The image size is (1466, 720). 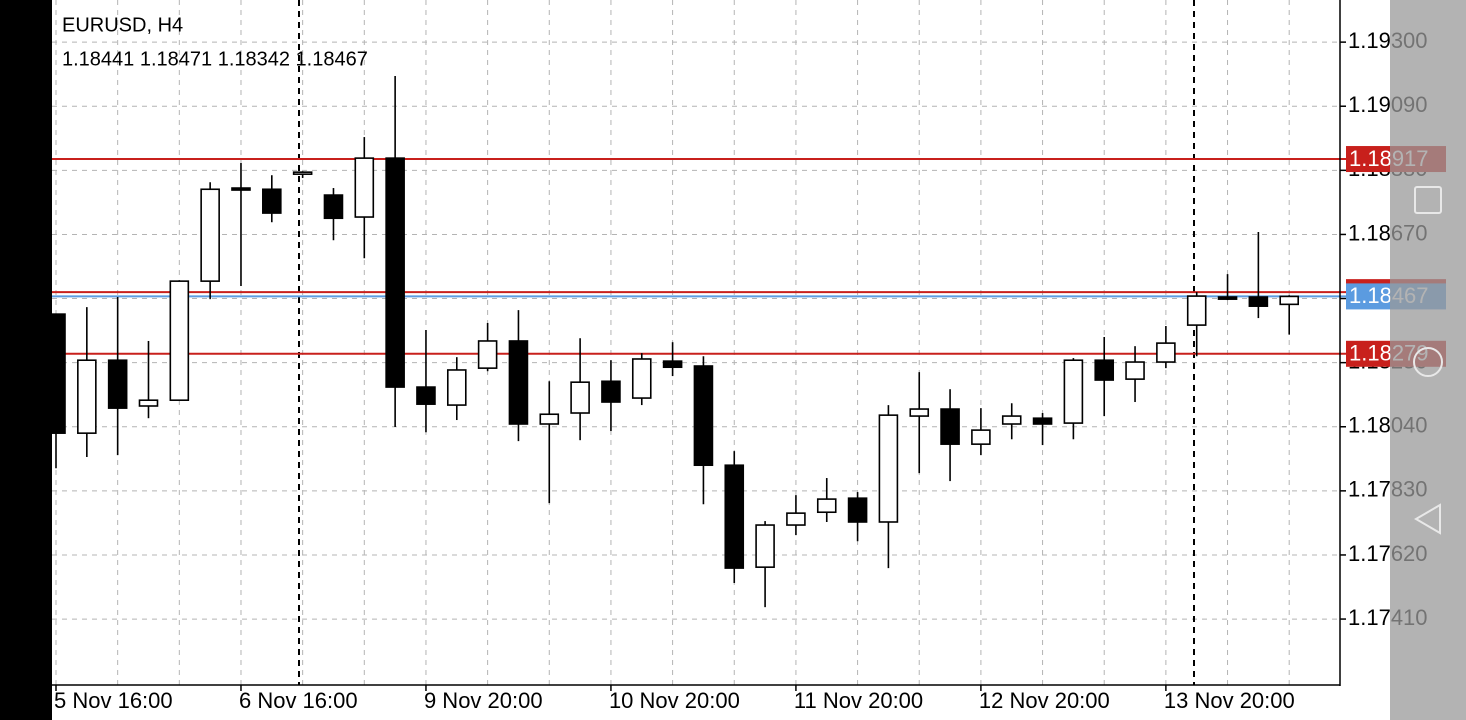 What do you see at coordinates (858, 700) in the screenshot?
I see `x-tick-label: 11 Nov 20:00` at bounding box center [858, 700].